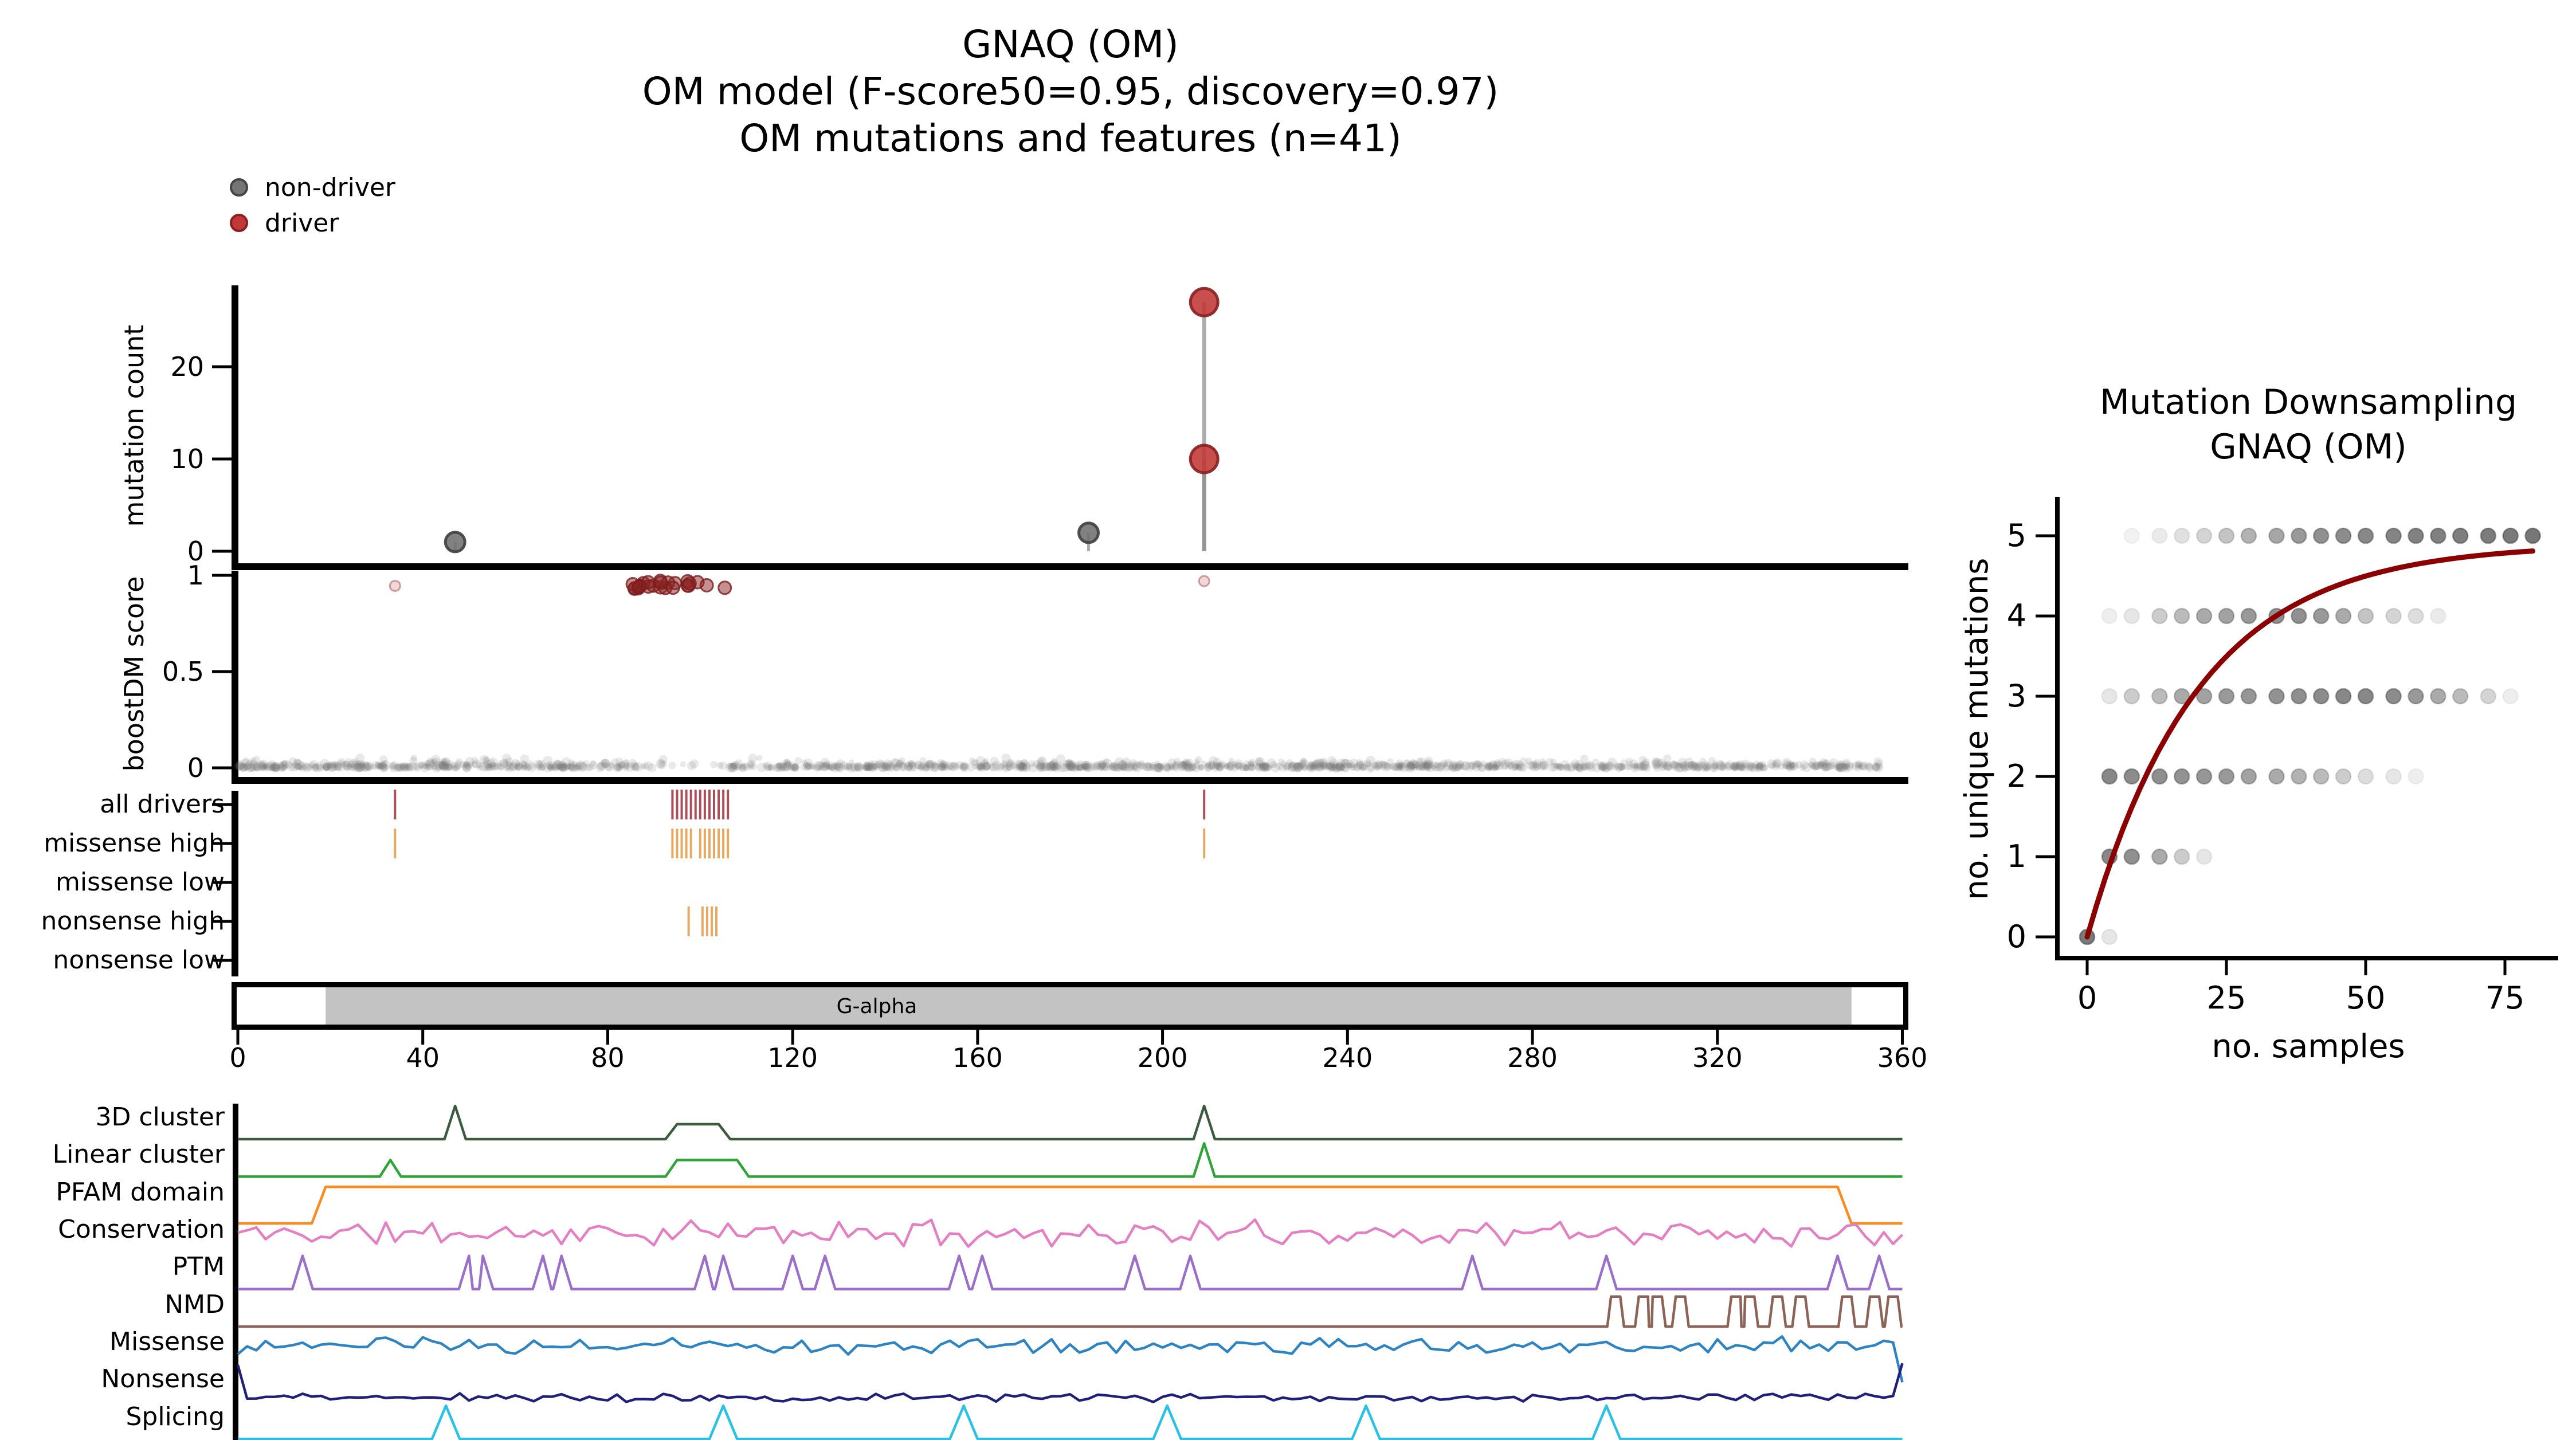 The height and width of the screenshot is (1440, 2576). What do you see at coordinates (140, 882) in the screenshot?
I see `track-label-missense-low: missense low` at bounding box center [140, 882].